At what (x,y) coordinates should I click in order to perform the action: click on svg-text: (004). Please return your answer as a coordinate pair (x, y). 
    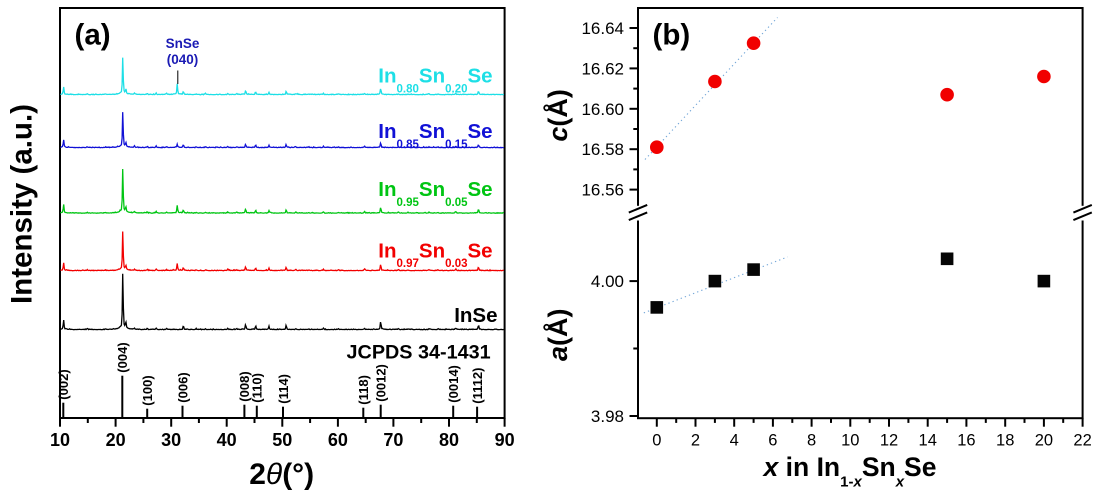
    Looking at the image, I should click on (122, 357).